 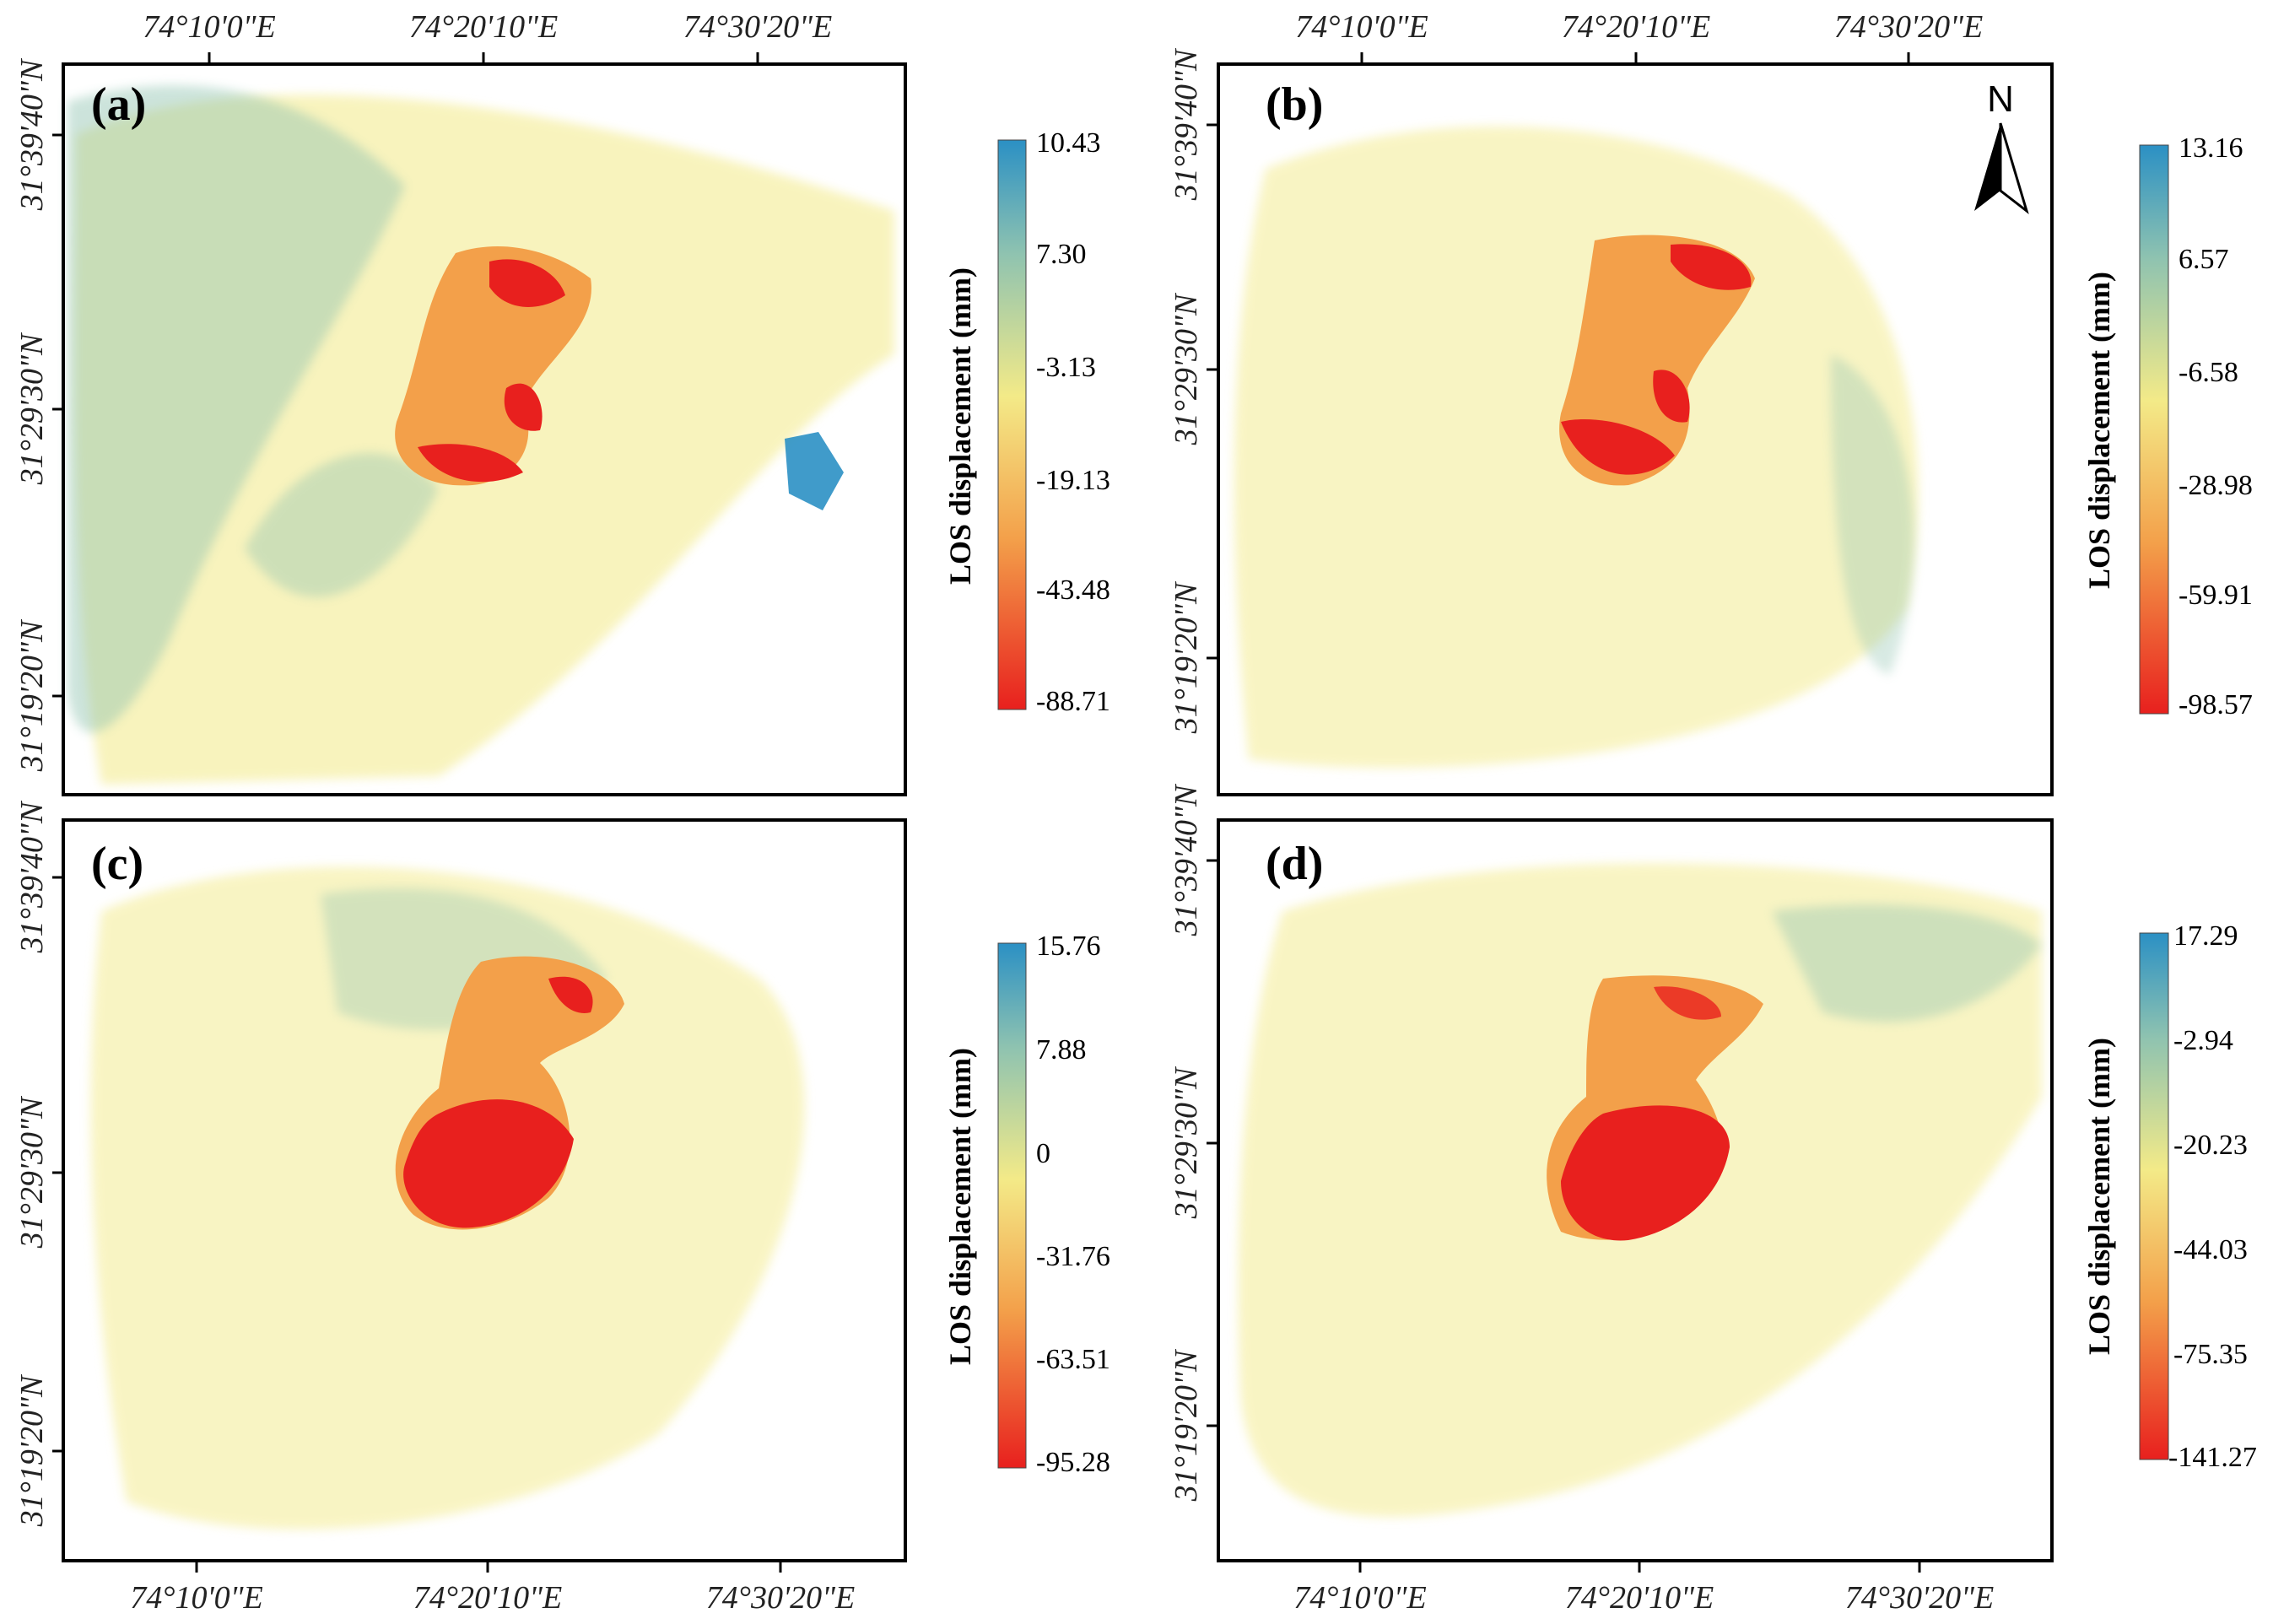 What do you see at coordinates (1073, 1256) in the screenshot?
I see `colorbar-c-value-4: -31.76` at bounding box center [1073, 1256].